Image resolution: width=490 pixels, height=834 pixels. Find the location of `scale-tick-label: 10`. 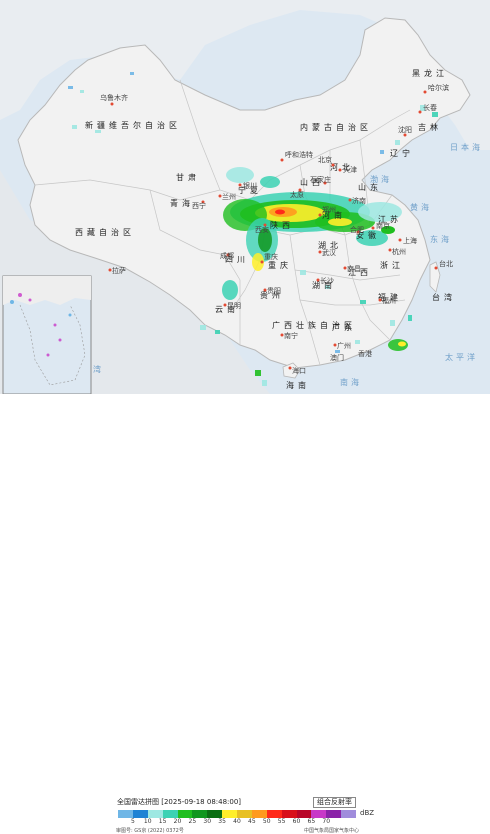

scale-tick-label: 10 is located at coordinates (147, 821).